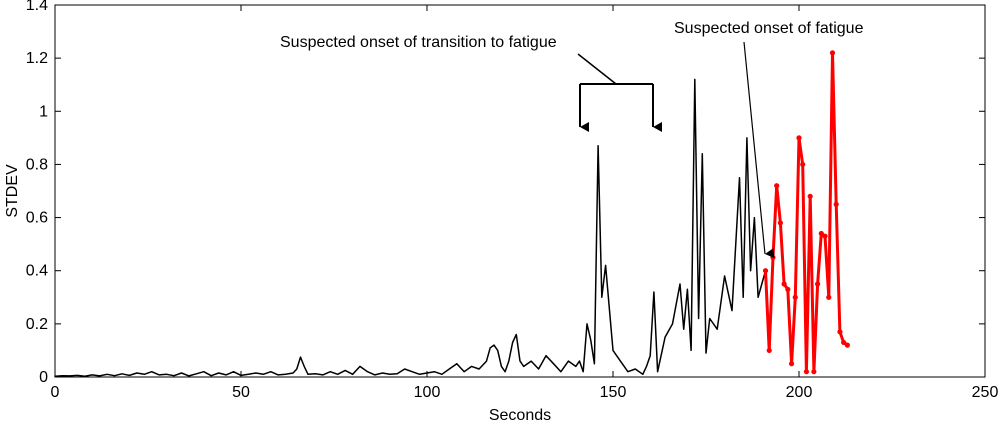 The height and width of the screenshot is (424, 1000). What do you see at coordinates (806, 212) in the screenshot?
I see `fatigue-series-line` at bounding box center [806, 212].